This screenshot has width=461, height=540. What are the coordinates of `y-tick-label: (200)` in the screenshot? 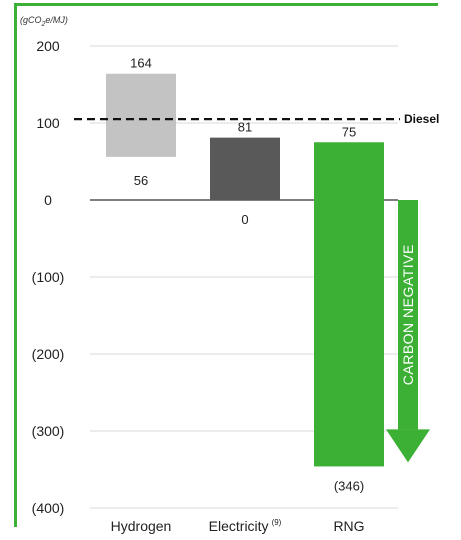 It's located at (48, 354).